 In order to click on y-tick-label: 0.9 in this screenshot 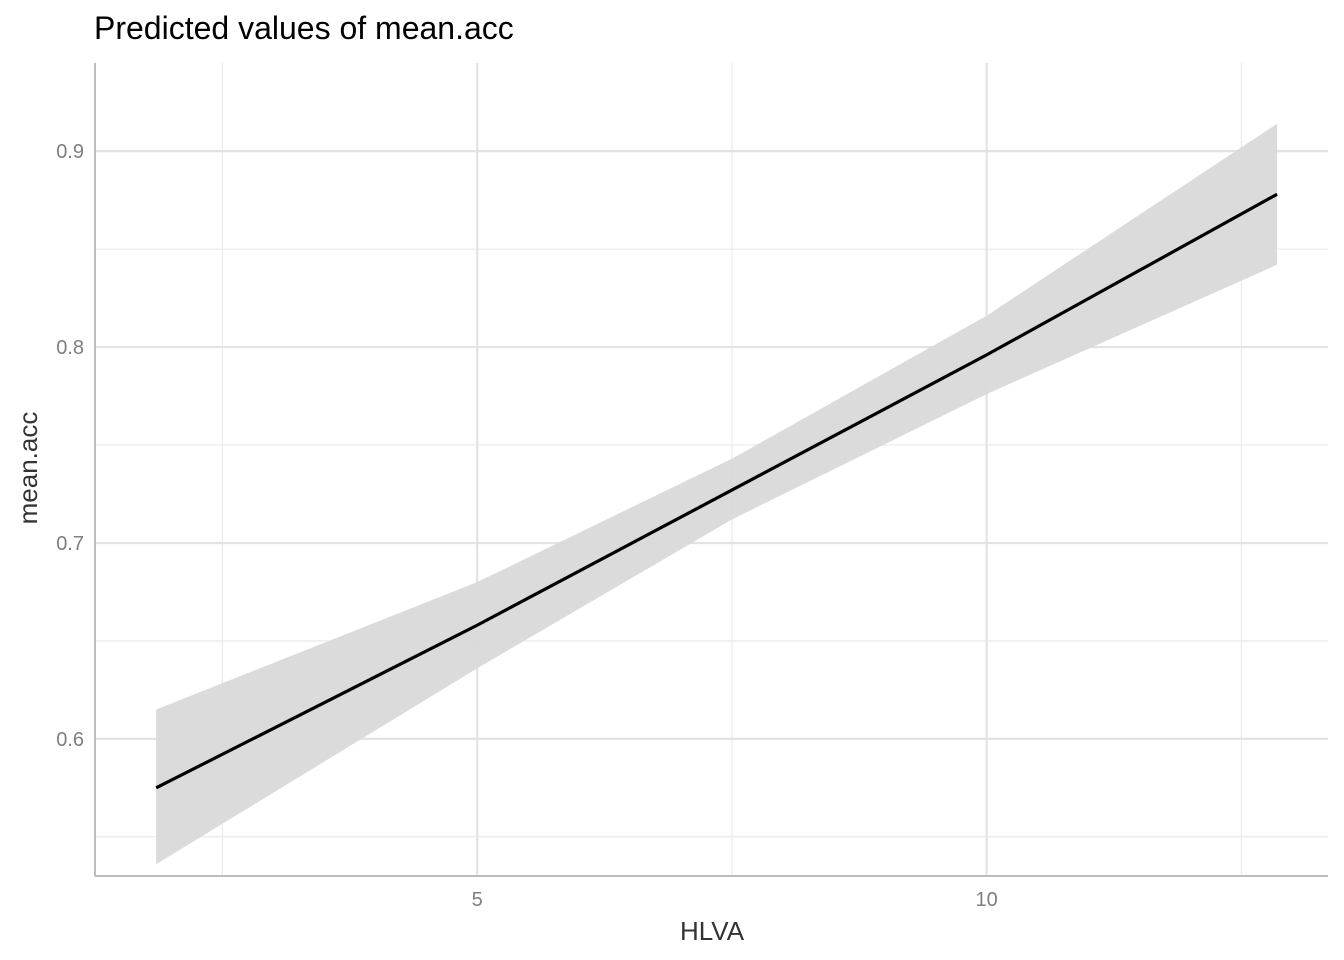, I will do `click(70, 152)`.